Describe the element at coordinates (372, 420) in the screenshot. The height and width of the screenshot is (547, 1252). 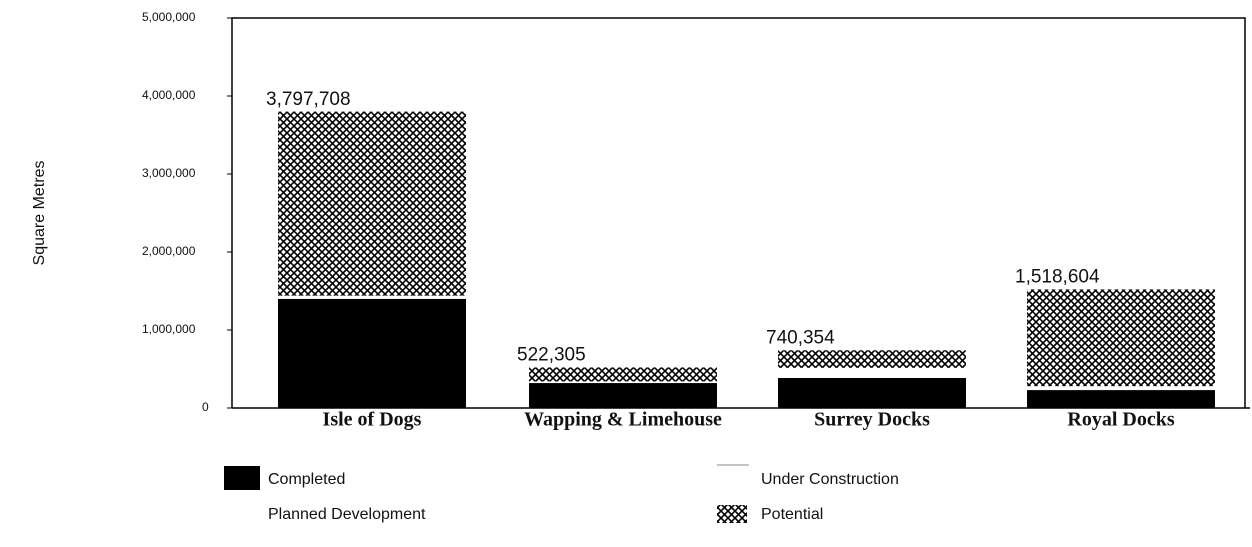
I see `x-tick-label: Isle of Dogs` at that location.